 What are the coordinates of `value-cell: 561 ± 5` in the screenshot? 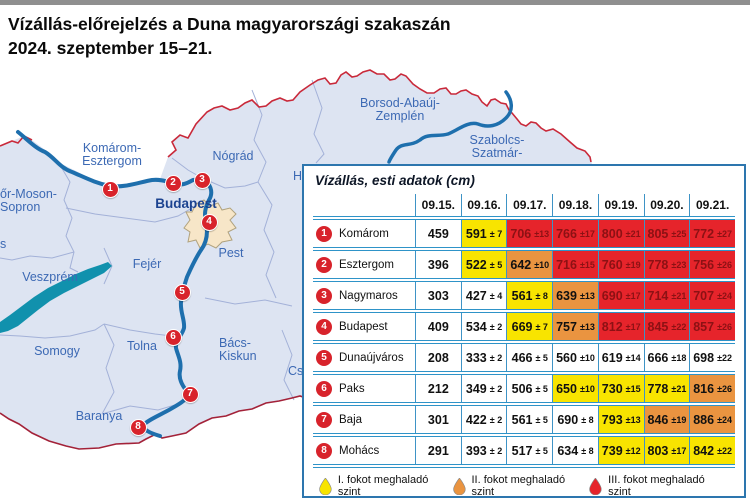 It's located at (529, 419).